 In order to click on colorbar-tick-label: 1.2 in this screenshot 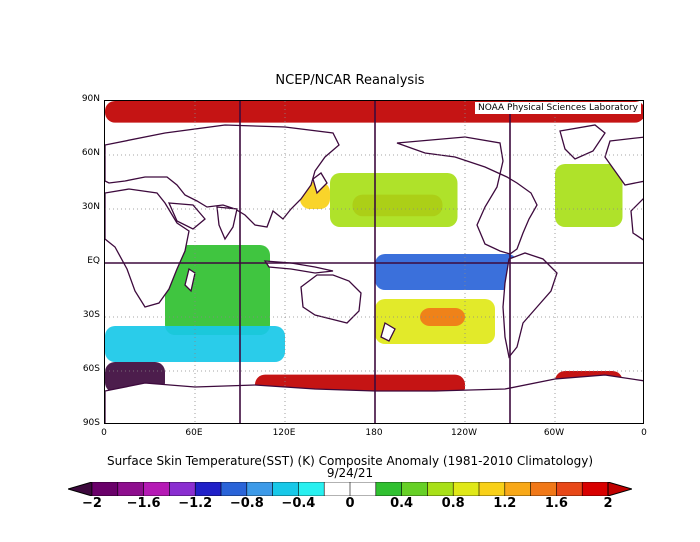, I will do `click(505, 503)`.